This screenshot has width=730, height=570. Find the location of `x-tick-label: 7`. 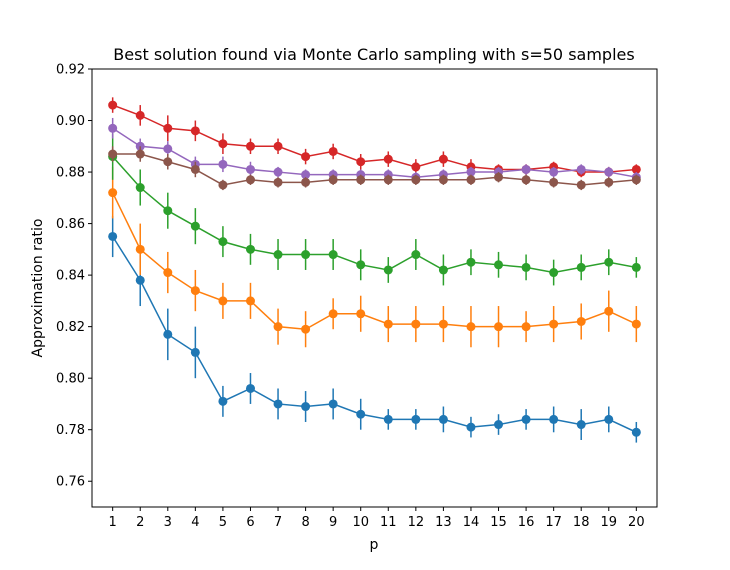

x-tick-label: 7 is located at coordinates (278, 522).